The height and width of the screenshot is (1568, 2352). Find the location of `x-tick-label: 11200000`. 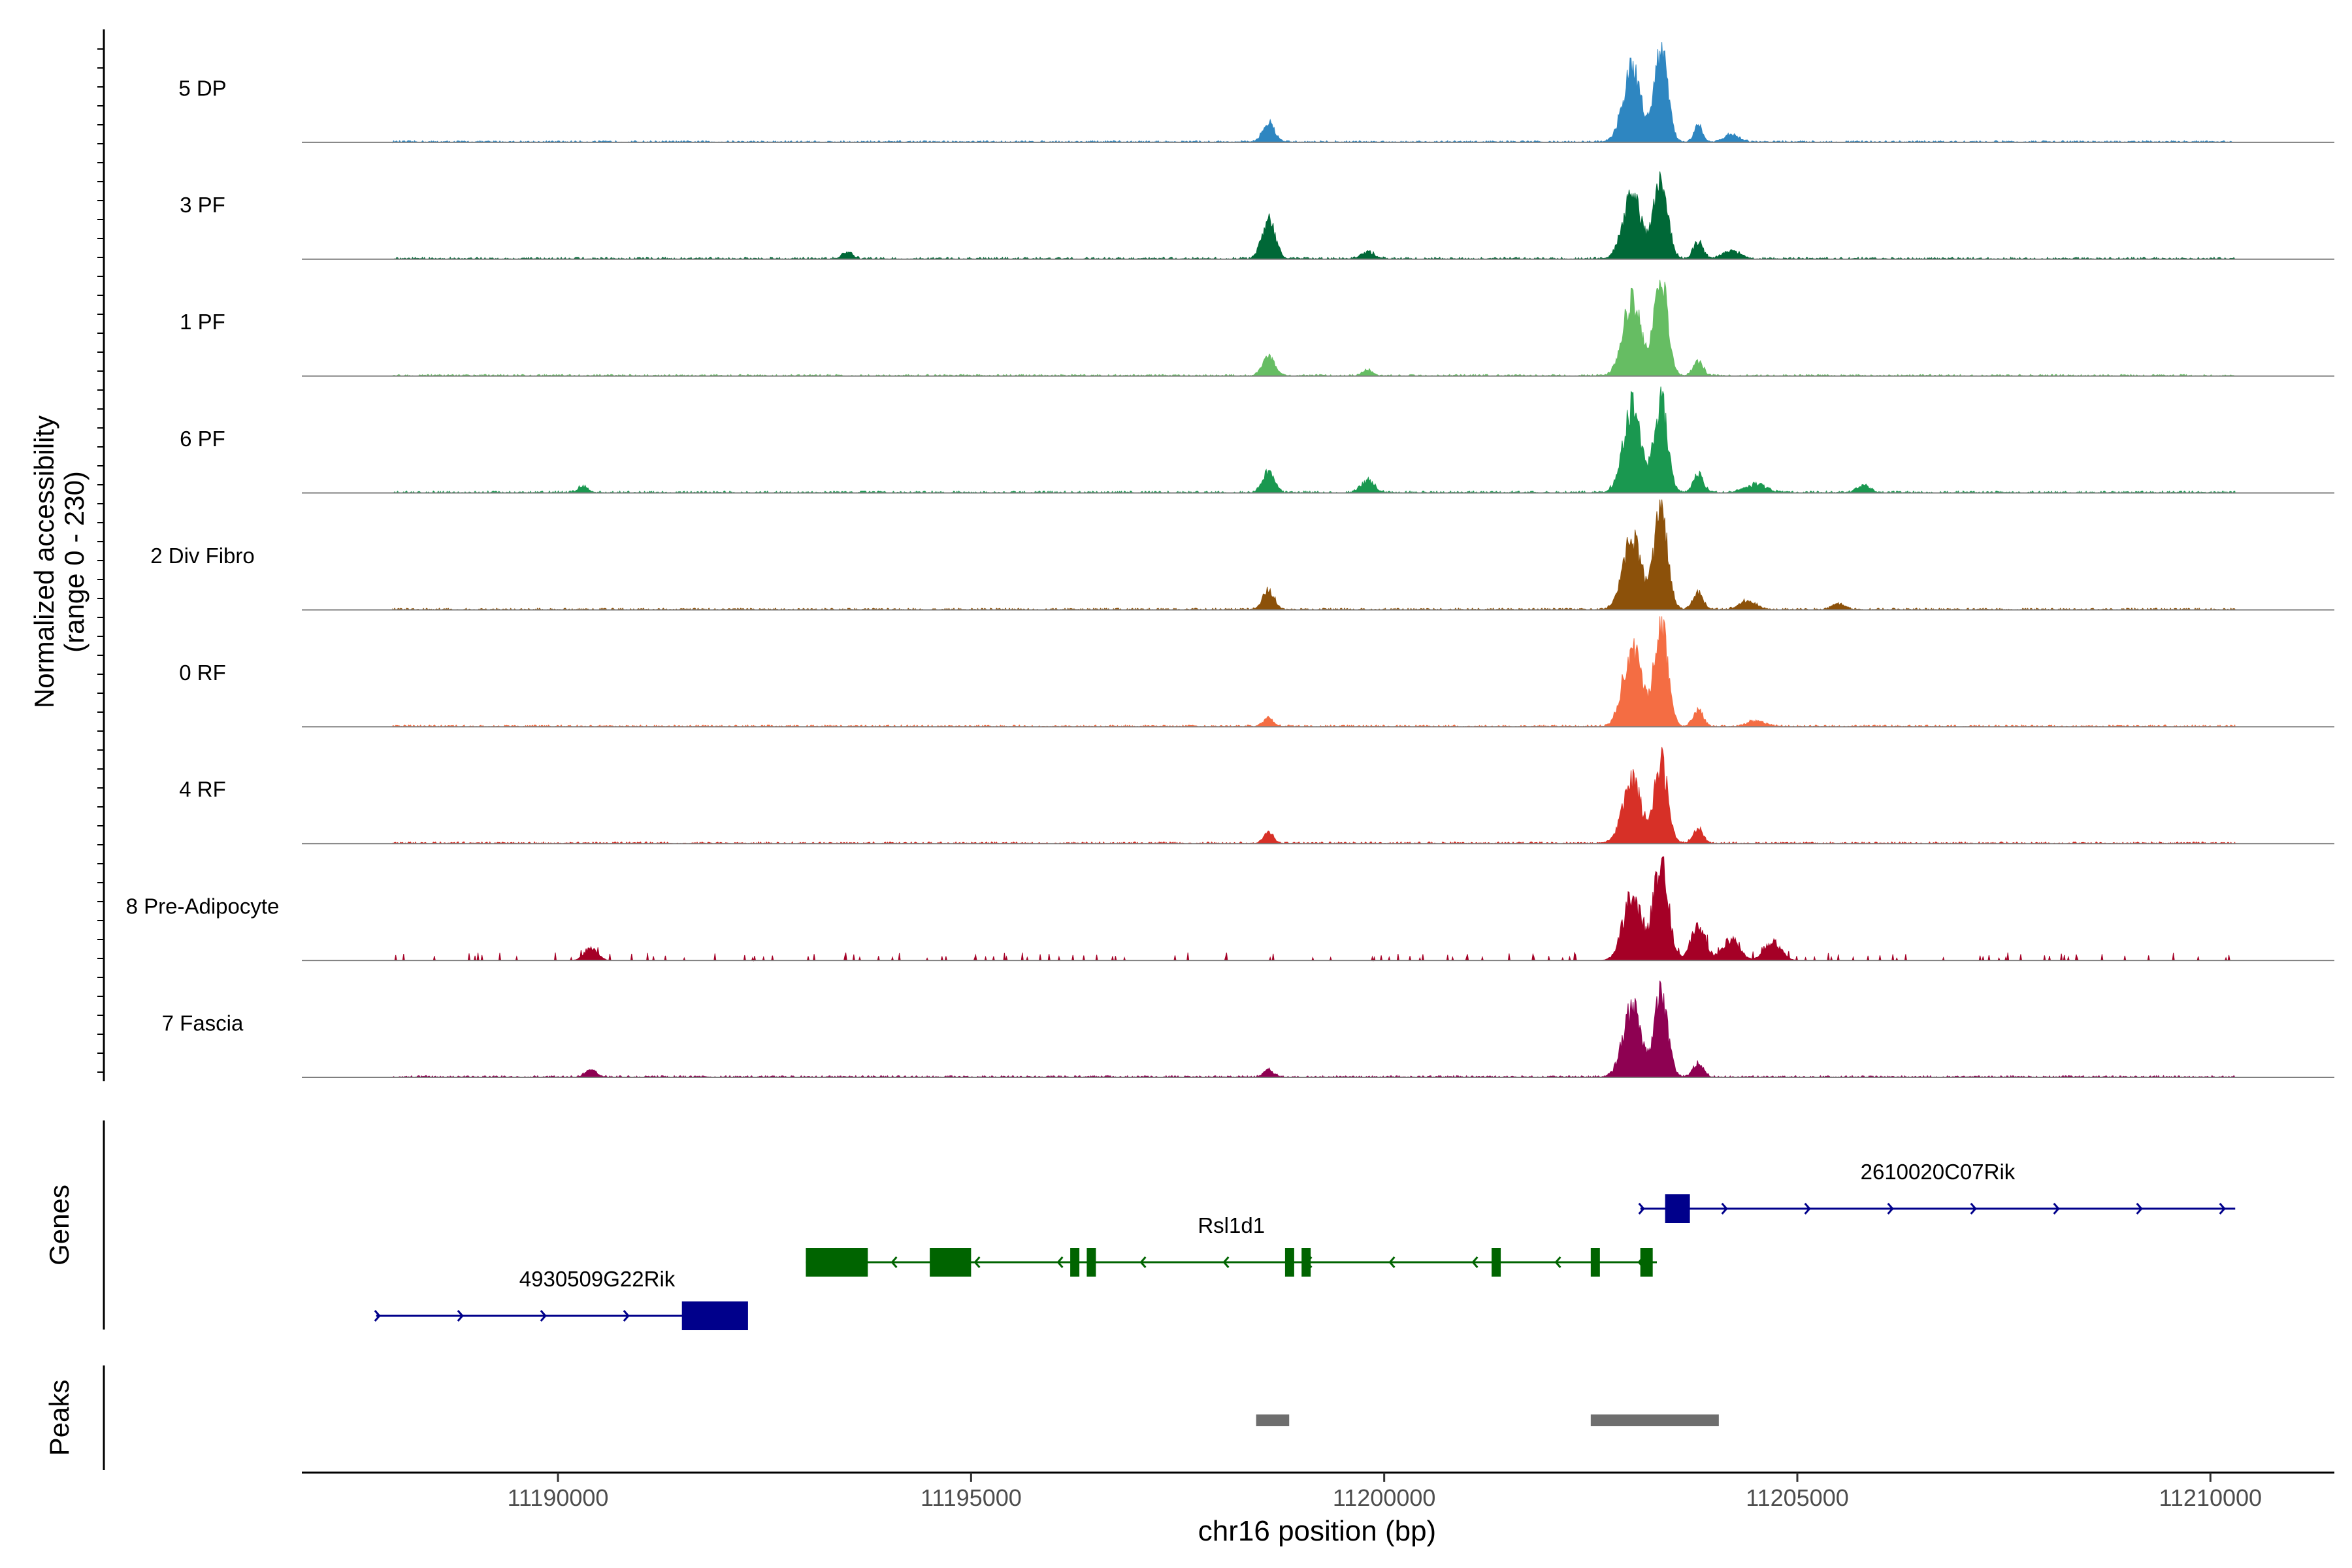

x-tick-label: 11200000 is located at coordinates (1384, 1497).